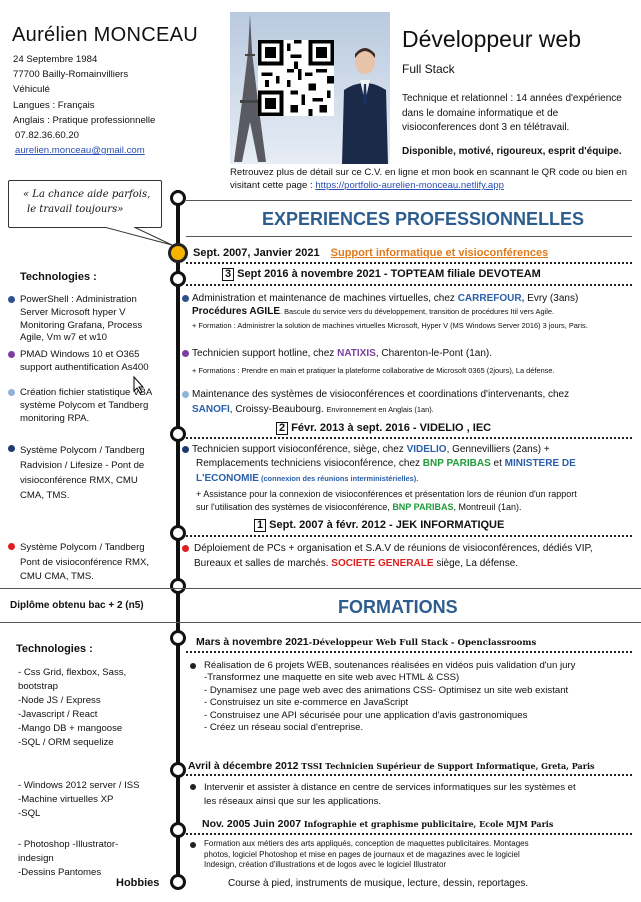  I want to click on tech-line: PowerShell : Administration, so click(78, 299).